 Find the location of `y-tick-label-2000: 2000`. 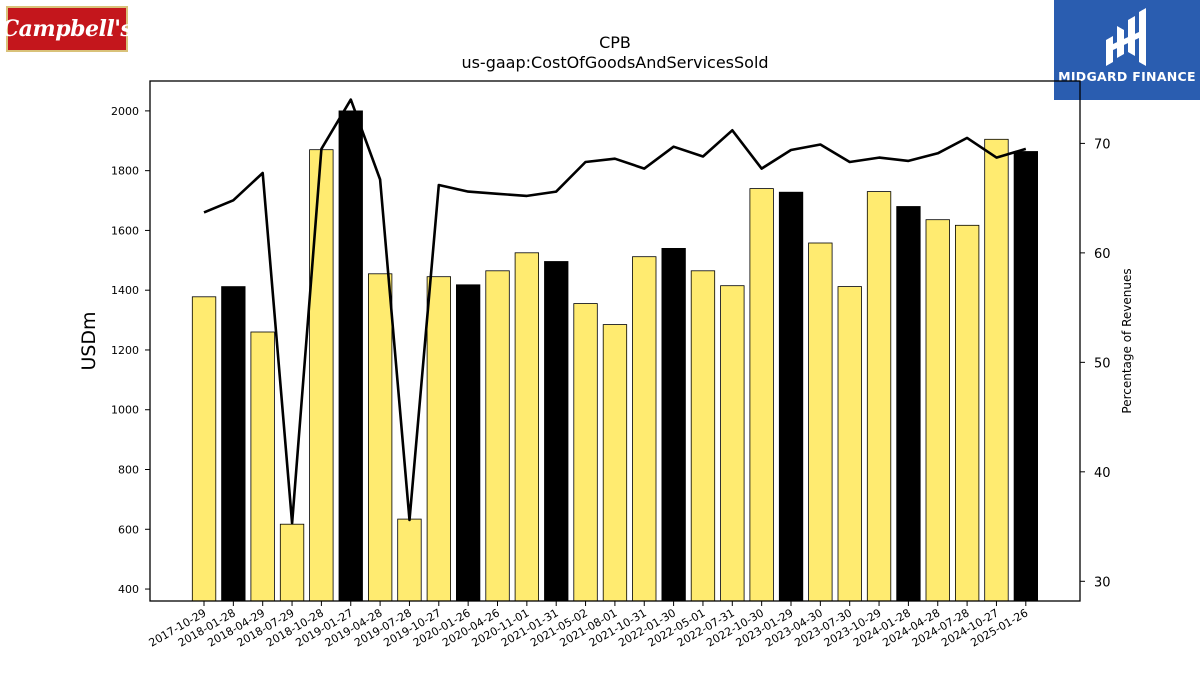

y-tick-label-2000: 2000 is located at coordinates (125, 111).